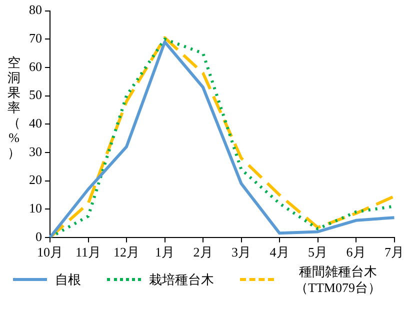 The image size is (407, 321). What do you see at coordinates (35, 38) in the screenshot?
I see `y-tick-label: 70` at bounding box center [35, 38].